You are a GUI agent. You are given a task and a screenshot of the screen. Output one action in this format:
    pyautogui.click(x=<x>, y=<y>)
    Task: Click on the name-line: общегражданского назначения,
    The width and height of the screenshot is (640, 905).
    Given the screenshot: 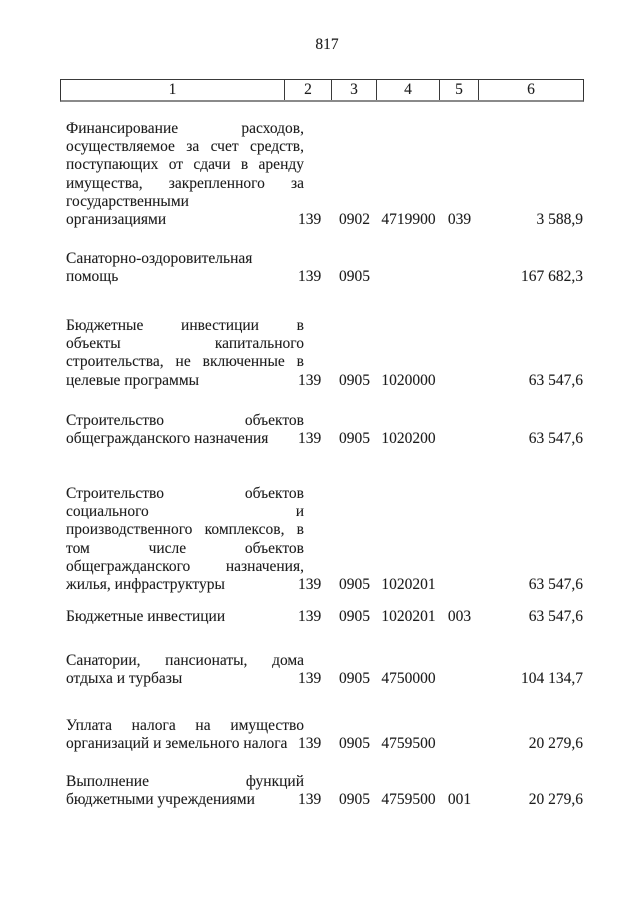 What is the action you would take?
    pyautogui.click(x=185, y=566)
    